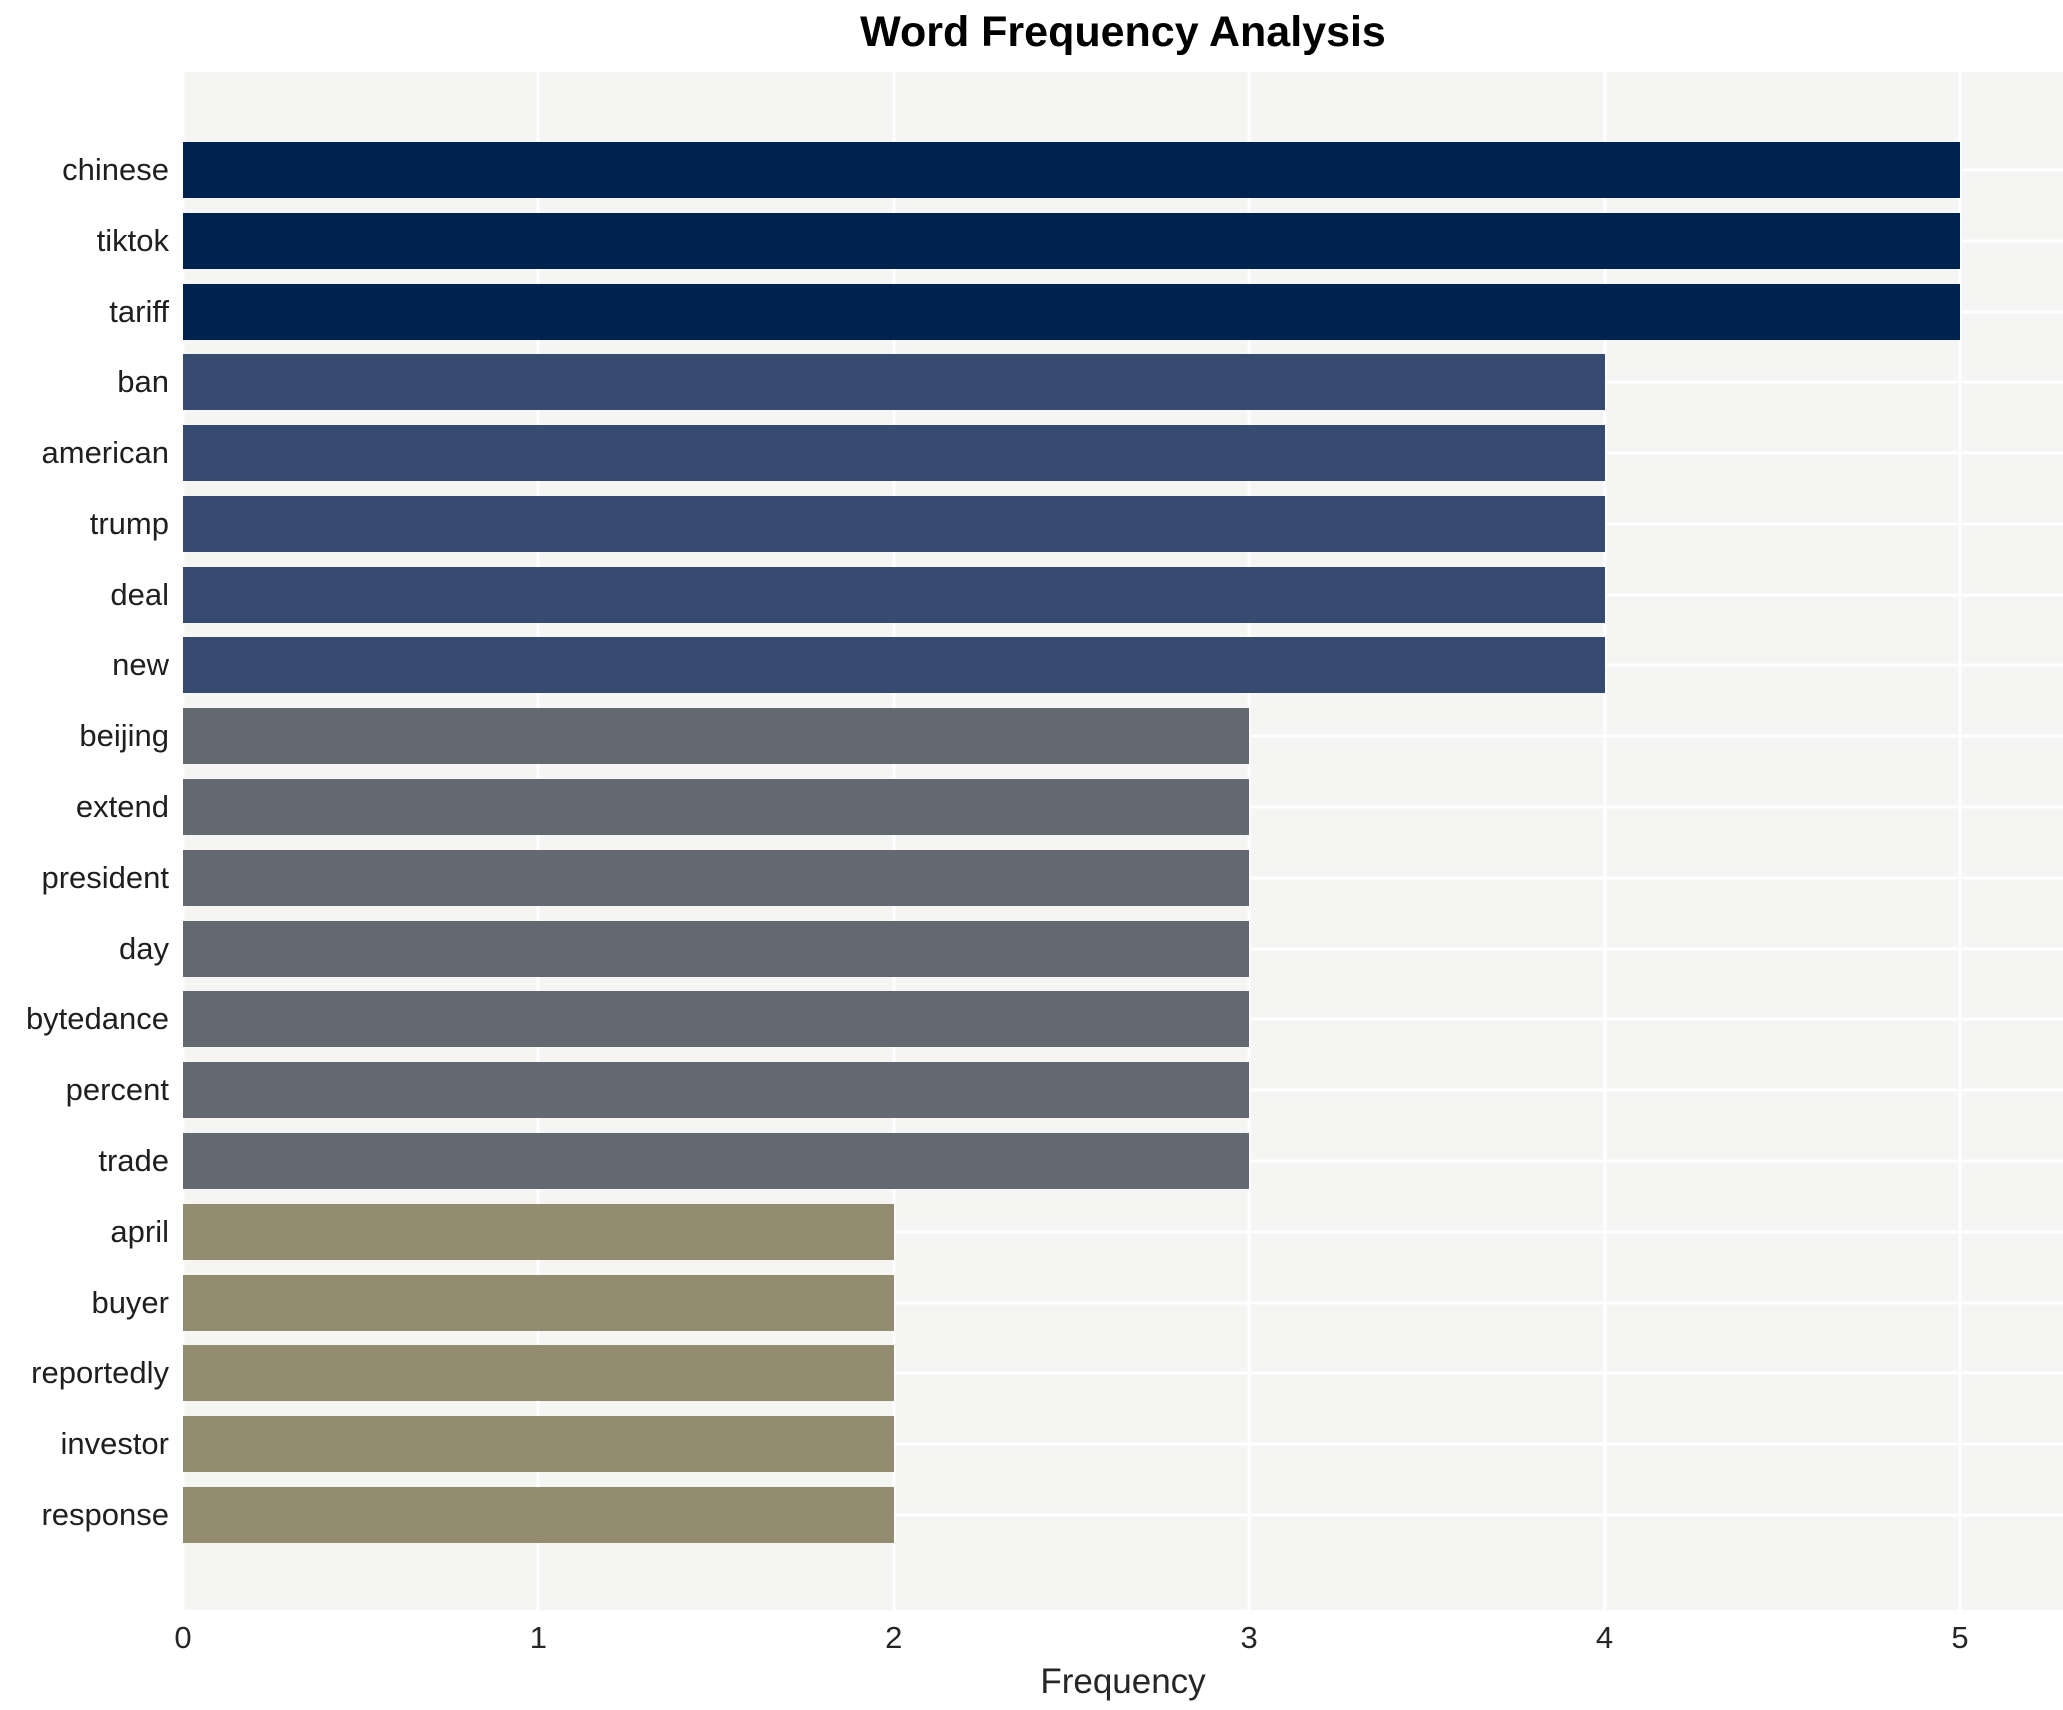 The height and width of the screenshot is (1710, 2063). I want to click on x-tick-label: 2, so click(894, 1637).